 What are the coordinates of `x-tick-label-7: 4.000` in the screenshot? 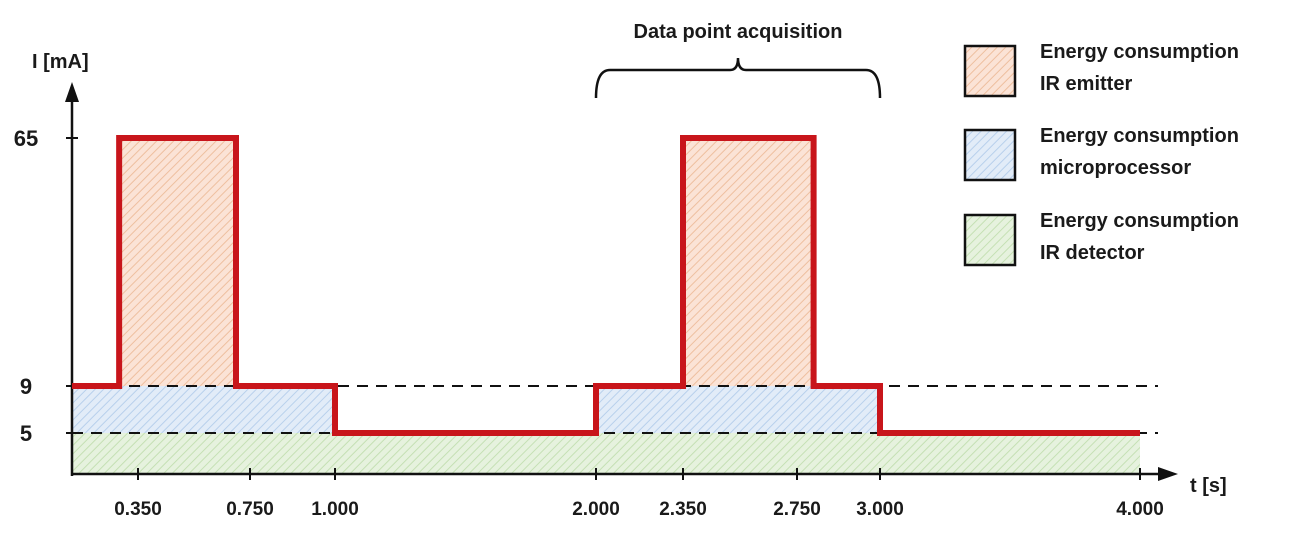 It's located at (1140, 509).